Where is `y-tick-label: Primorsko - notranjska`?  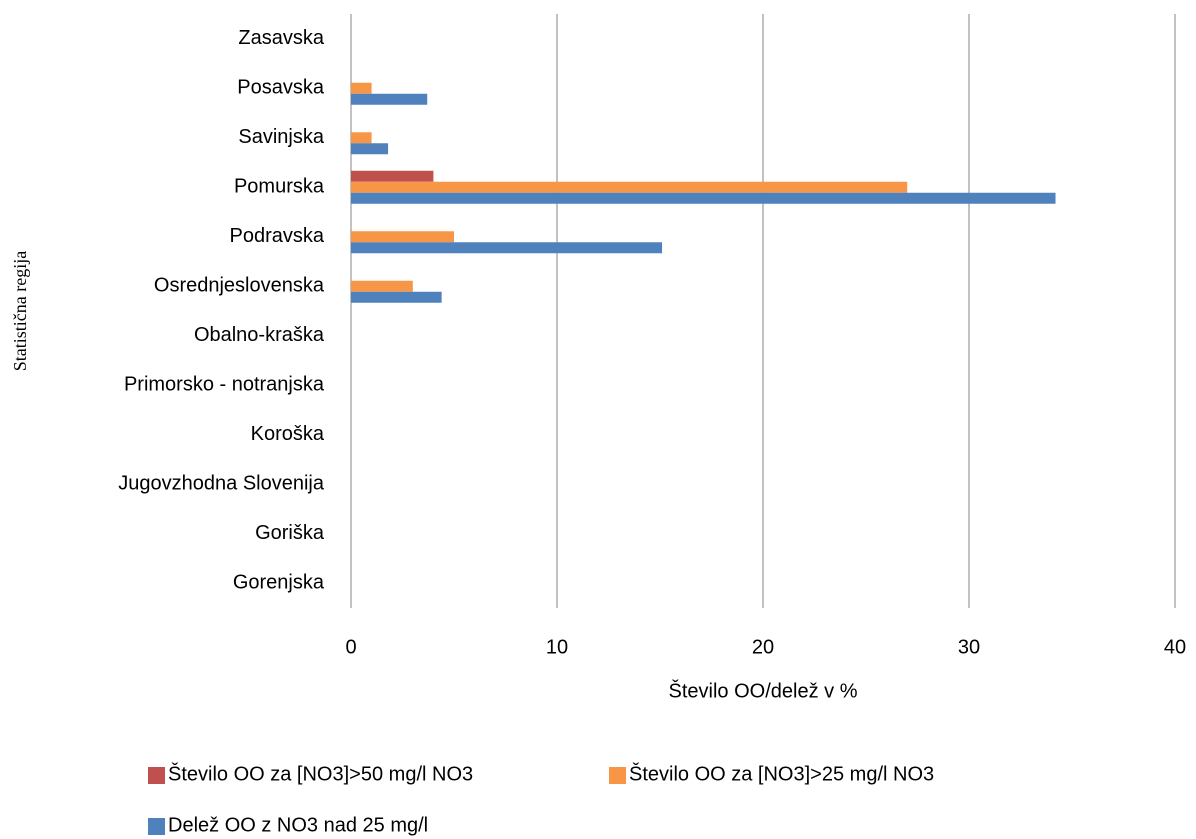
y-tick-label: Primorsko - notranjska is located at coordinates (224, 385).